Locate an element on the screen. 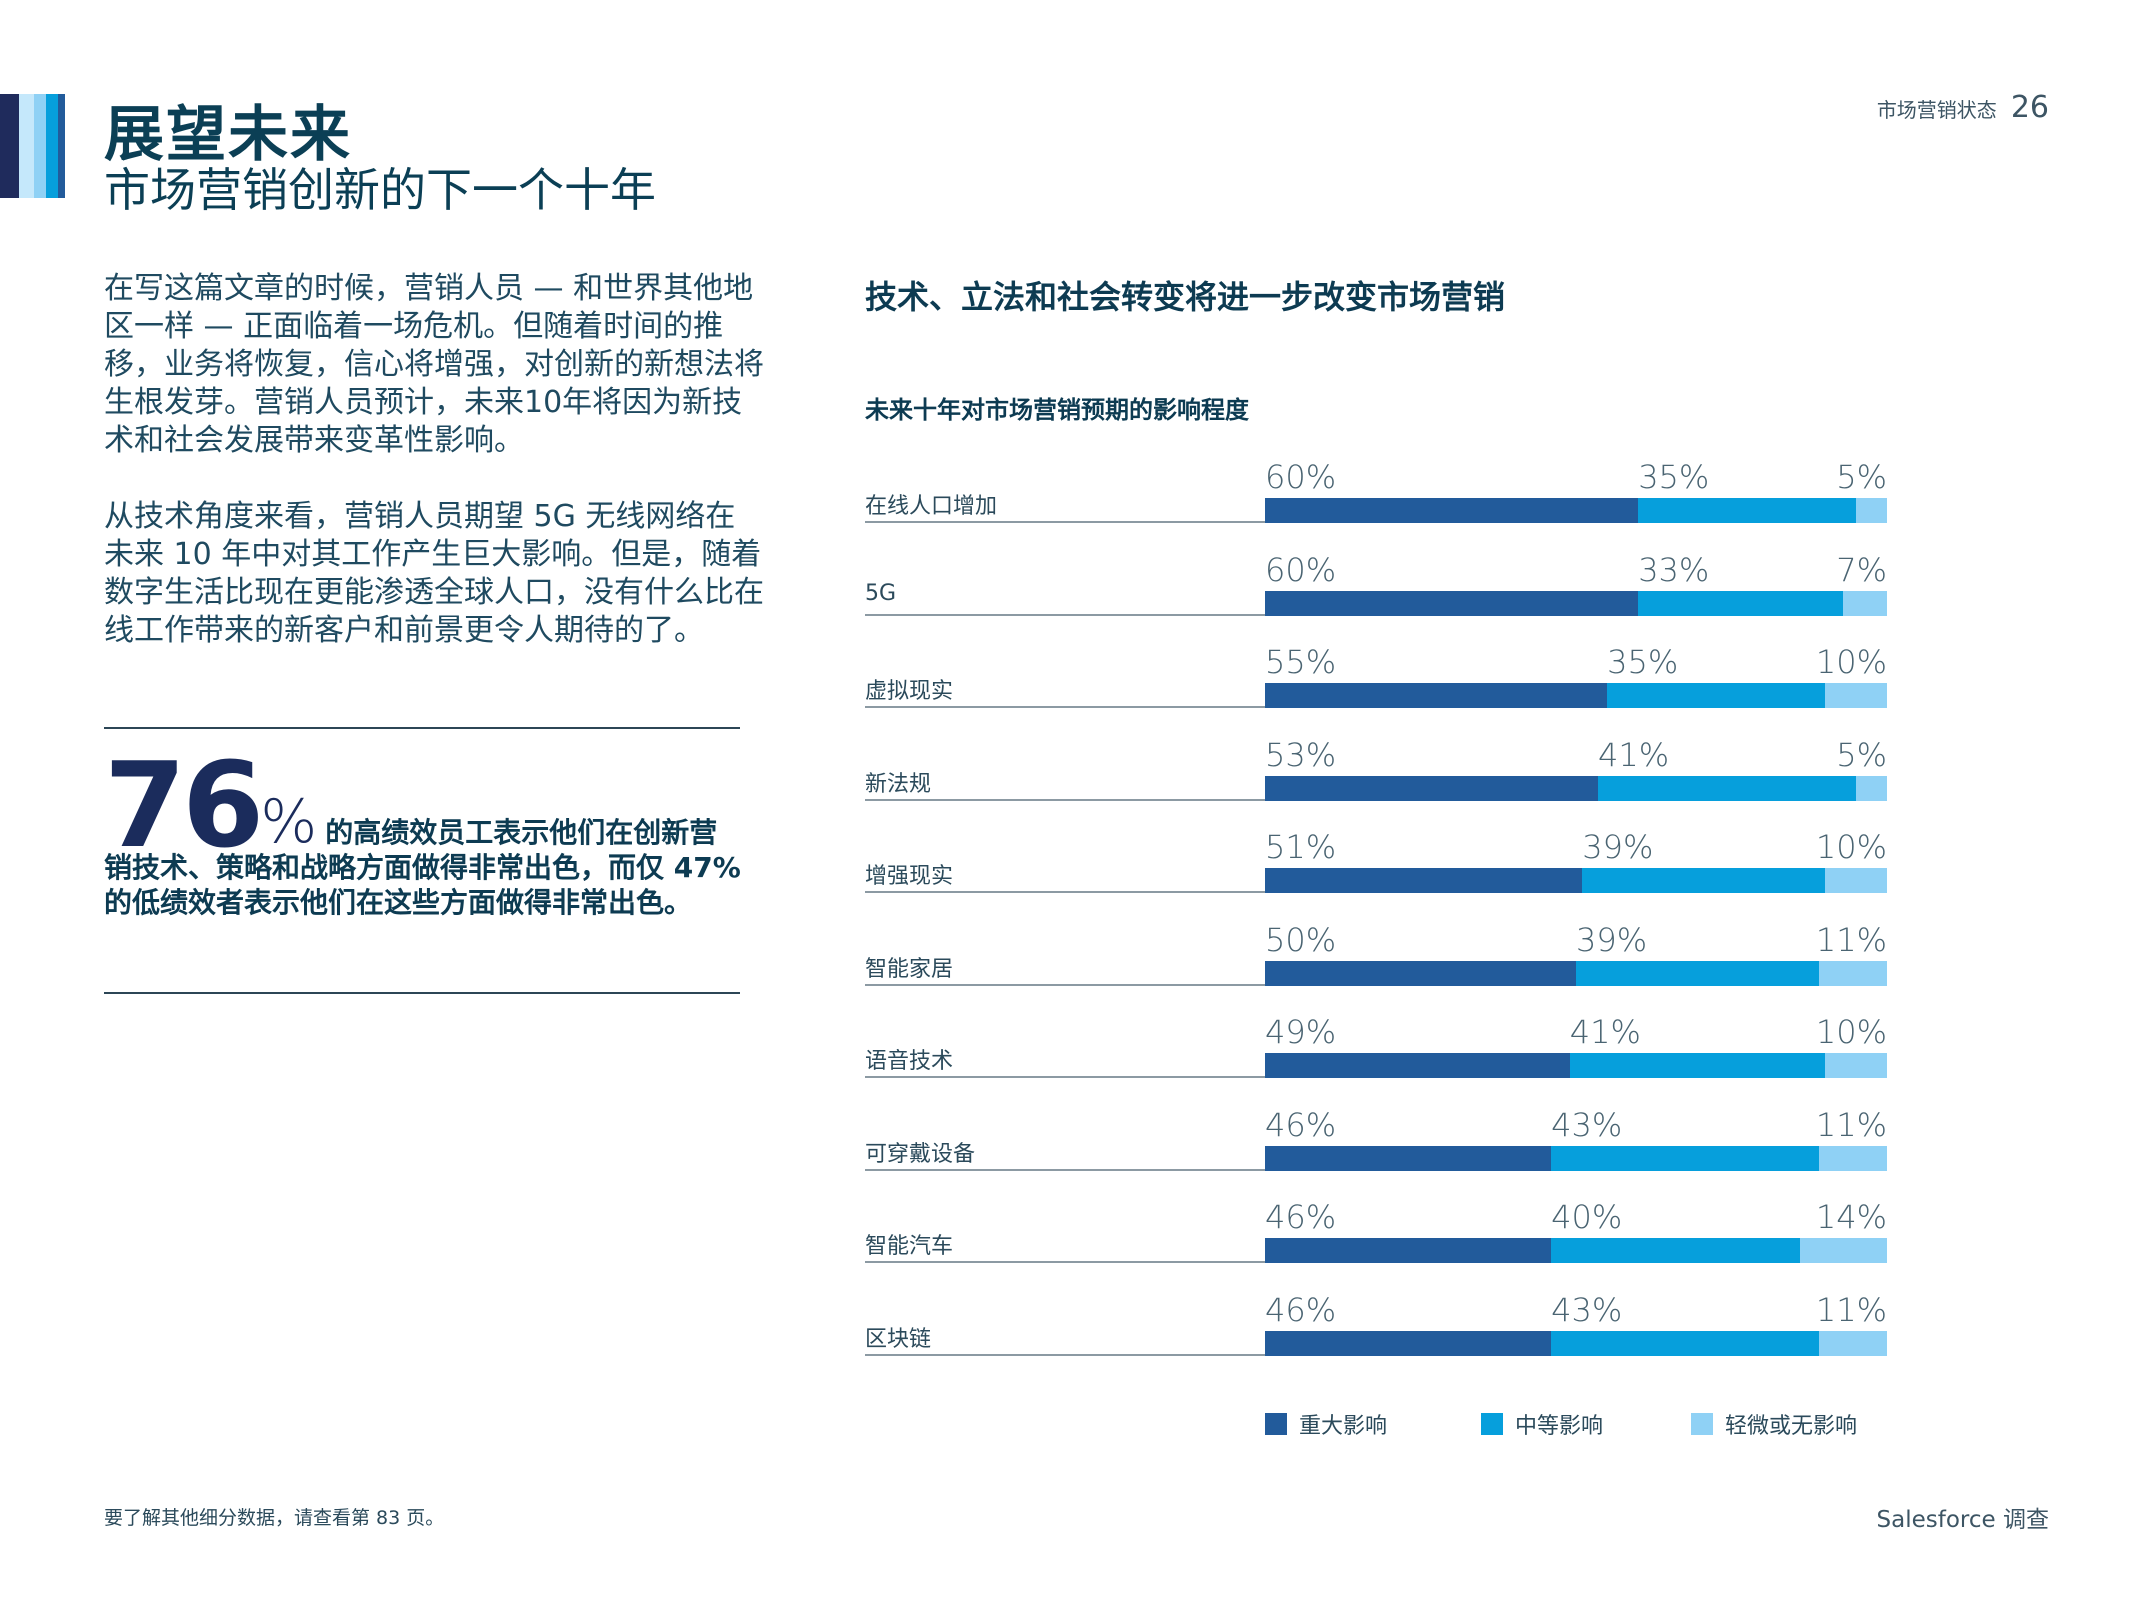 Image resolution: width=2133 pixels, height=1600 pixels. data-label: 49% is located at coordinates (1301, 1032).